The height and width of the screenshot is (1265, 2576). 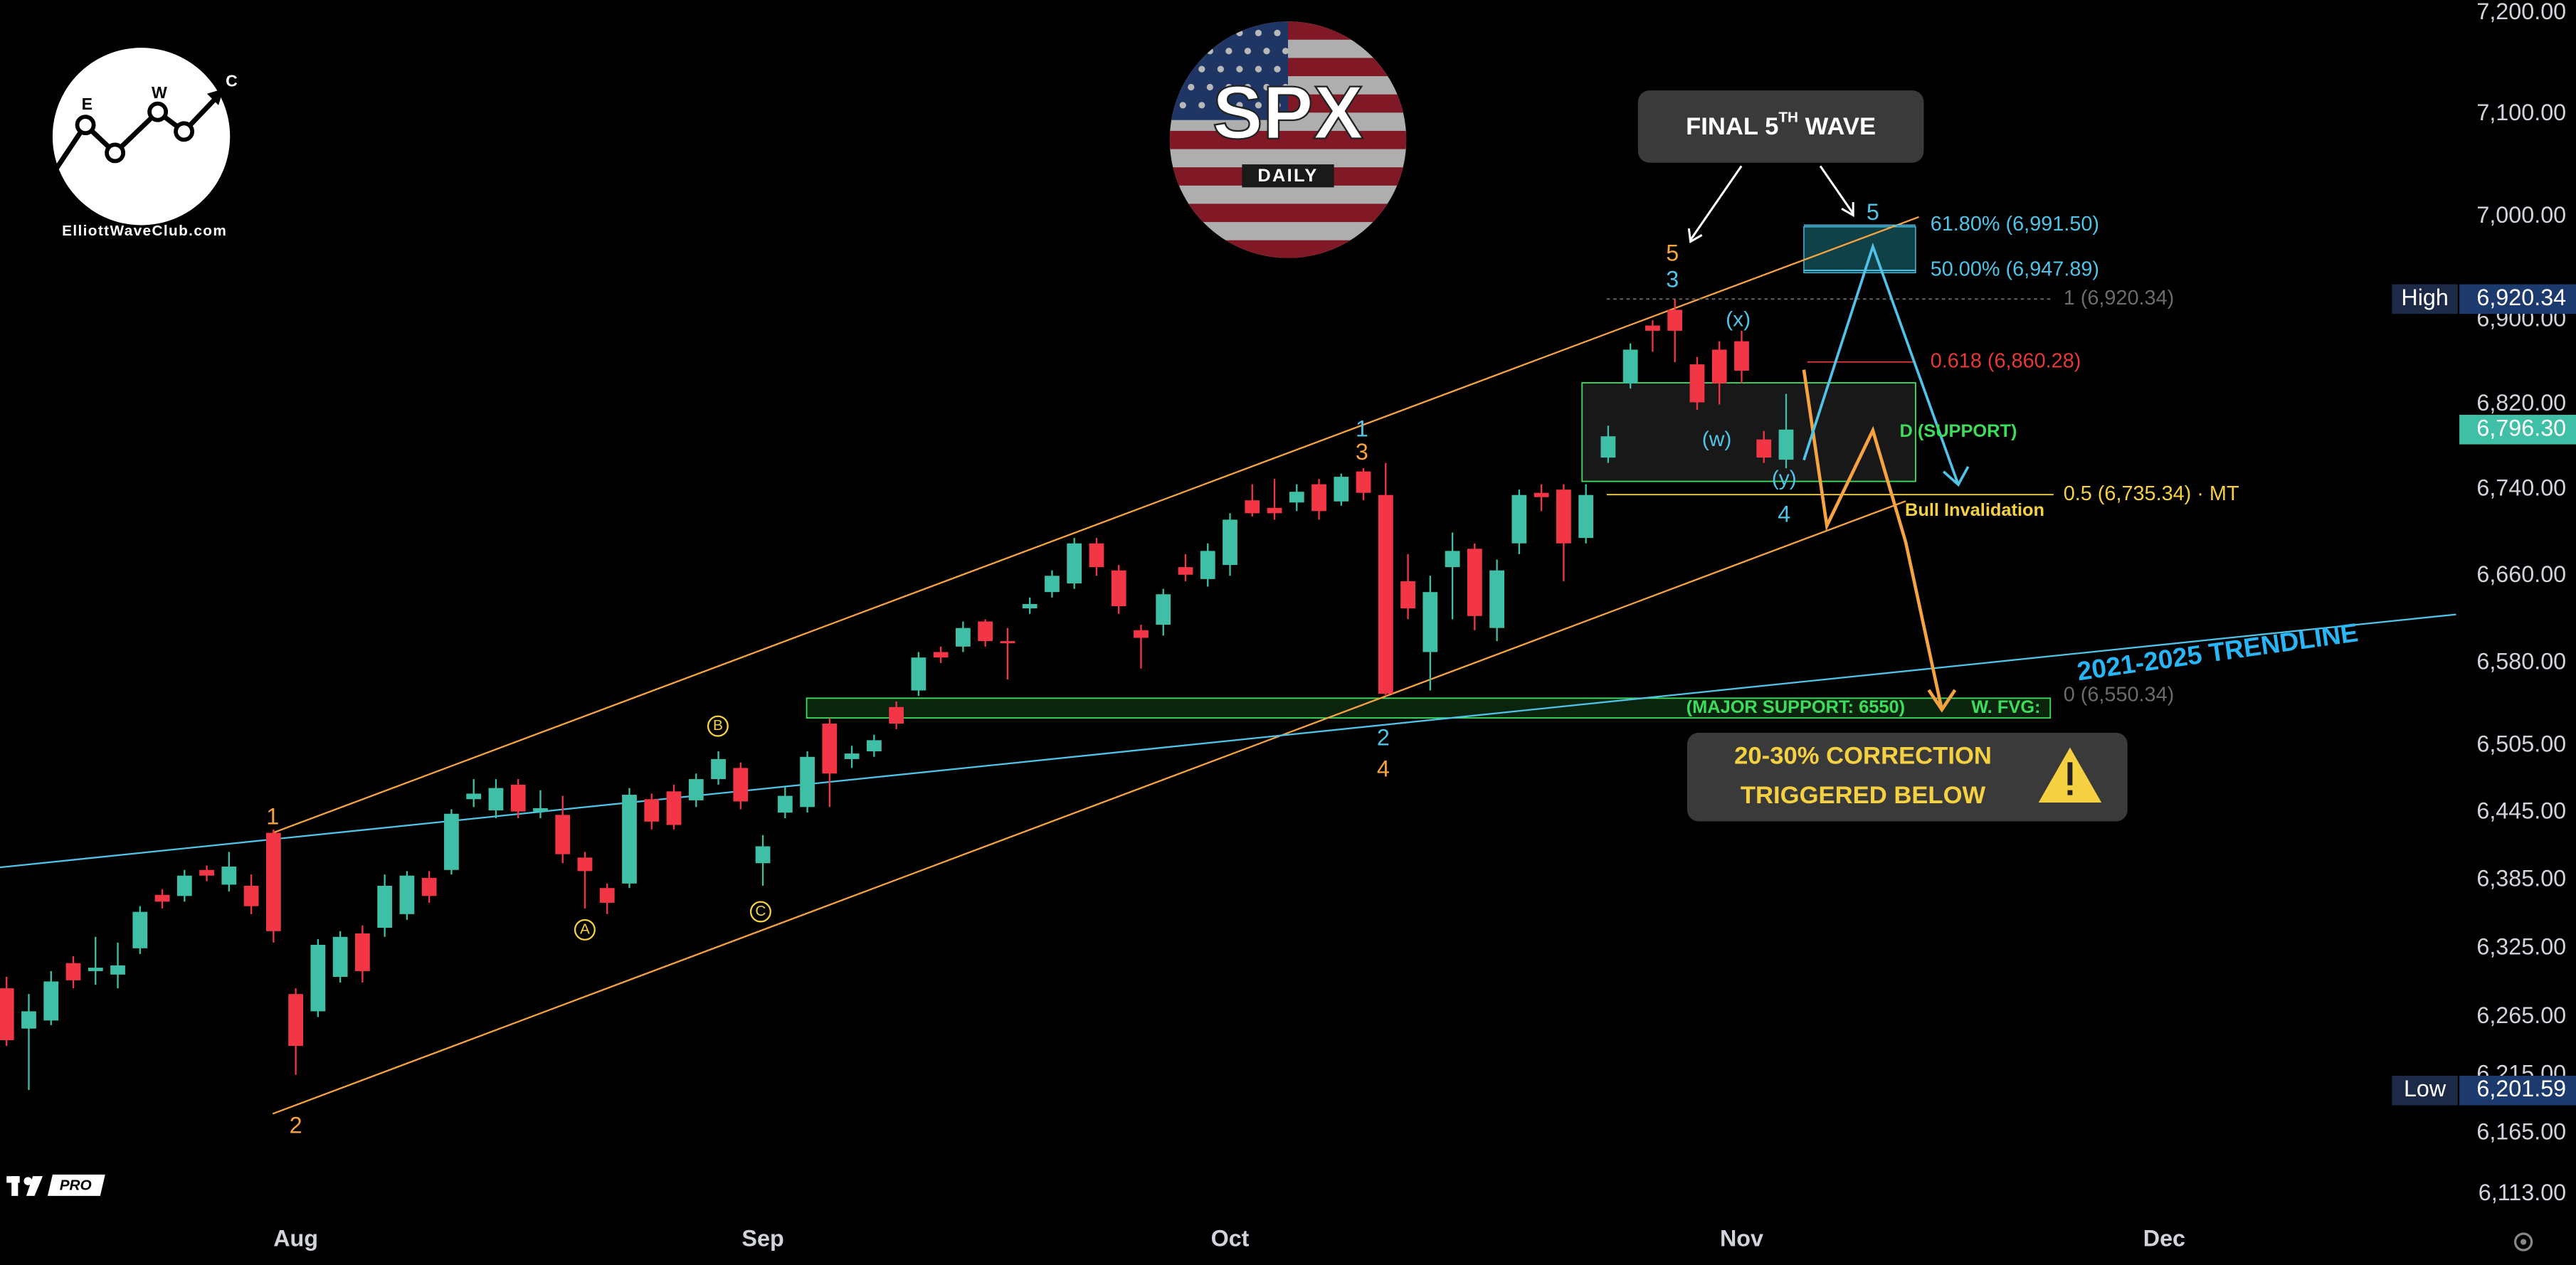 What do you see at coordinates (1288, 139) in the screenshot?
I see `flag-stripe` at bounding box center [1288, 139].